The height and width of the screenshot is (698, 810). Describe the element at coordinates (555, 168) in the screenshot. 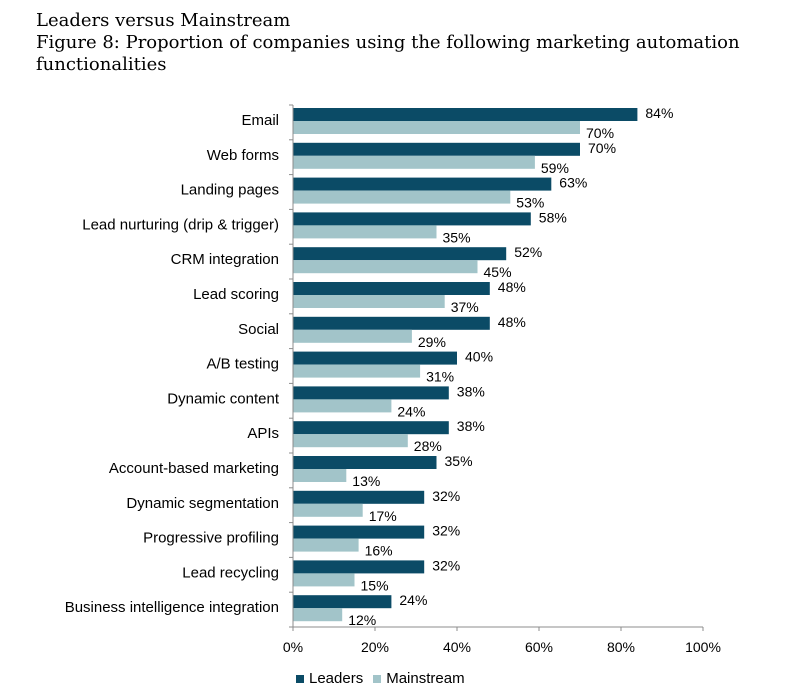

I see `value-label-mainstream-web-forms: 59%` at that location.